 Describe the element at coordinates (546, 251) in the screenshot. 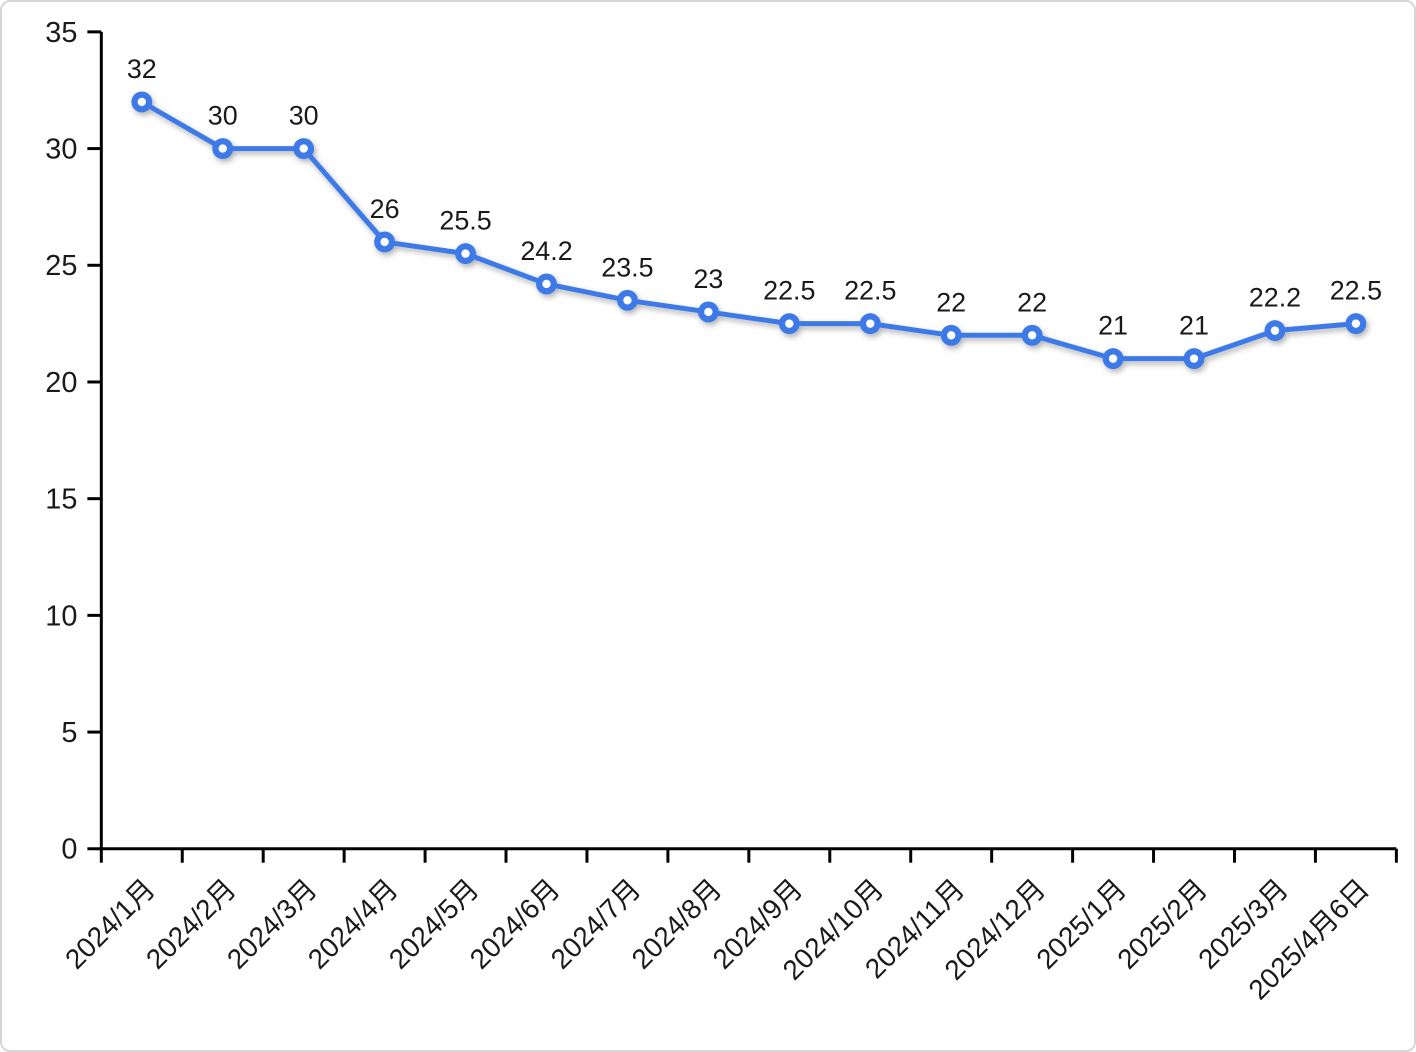

I see `data-label: 24.2` at that location.